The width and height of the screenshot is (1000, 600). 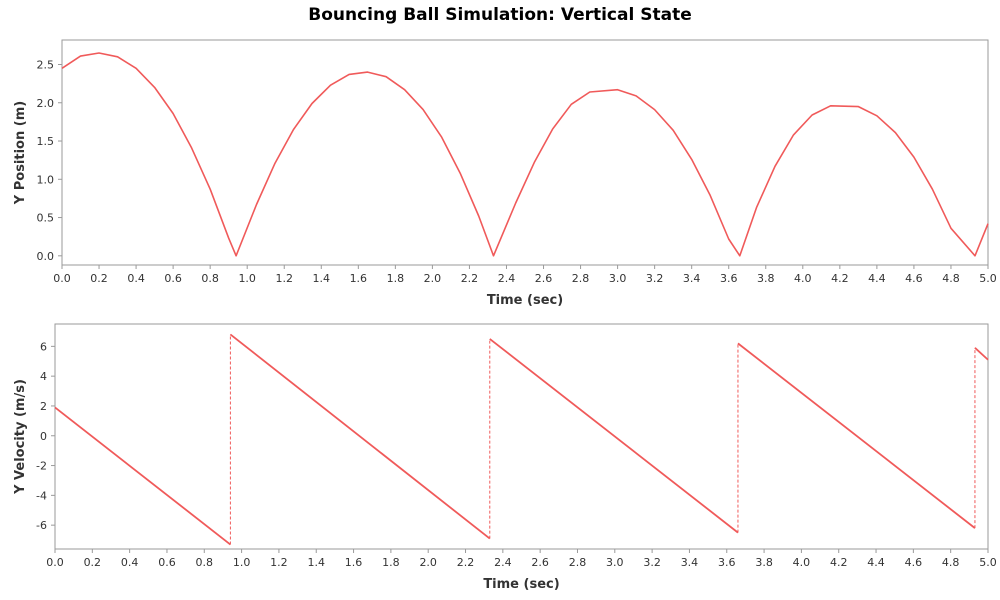 What do you see at coordinates (43, 406) in the screenshot?
I see `velocity-y-tick-label: 2` at bounding box center [43, 406].